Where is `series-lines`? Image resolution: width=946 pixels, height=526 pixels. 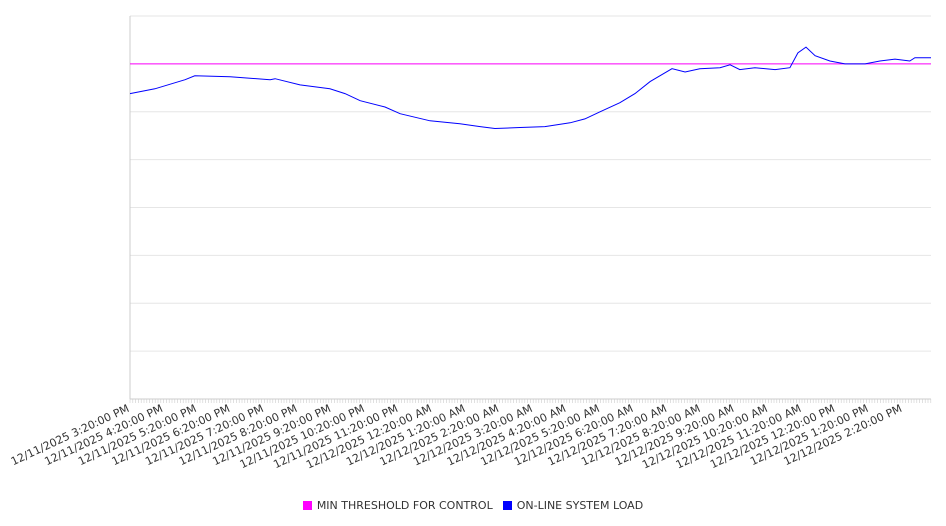
series-lines is located at coordinates (530, 88).